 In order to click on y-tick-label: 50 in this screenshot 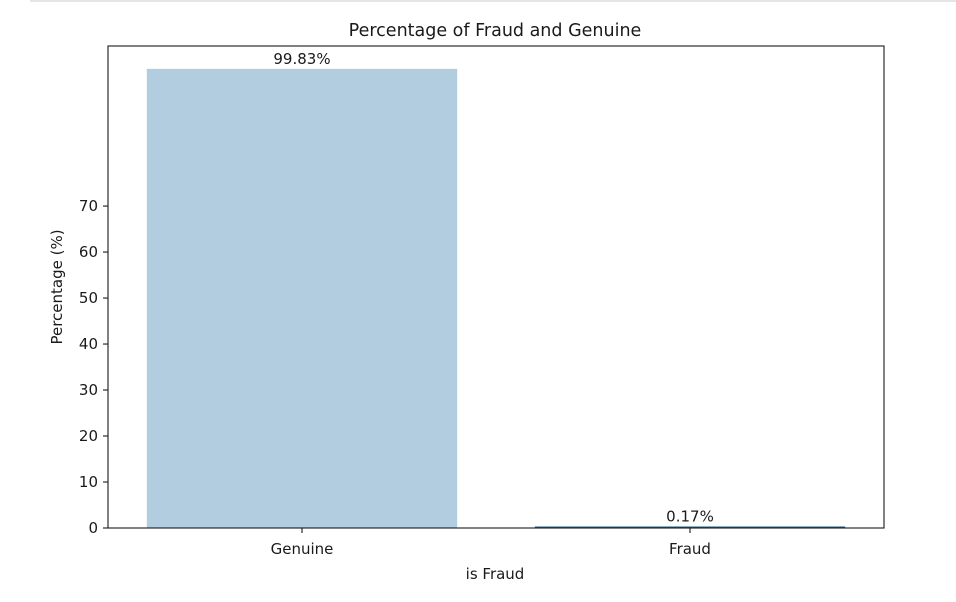, I will do `click(88, 298)`.